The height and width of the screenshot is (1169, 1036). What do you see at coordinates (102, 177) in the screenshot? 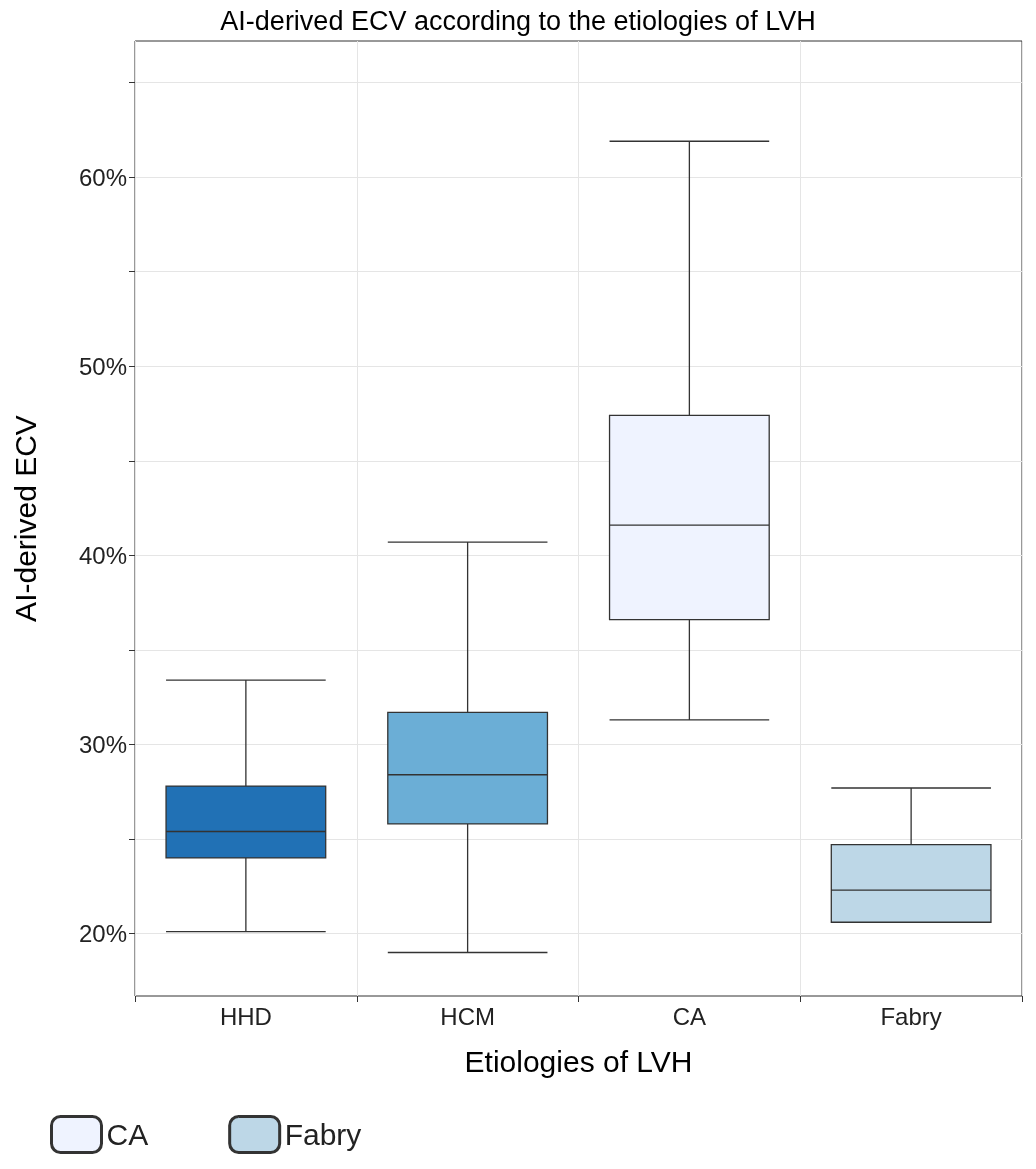
I see `y-tick-label: 60%` at bounding box center [102, 177].